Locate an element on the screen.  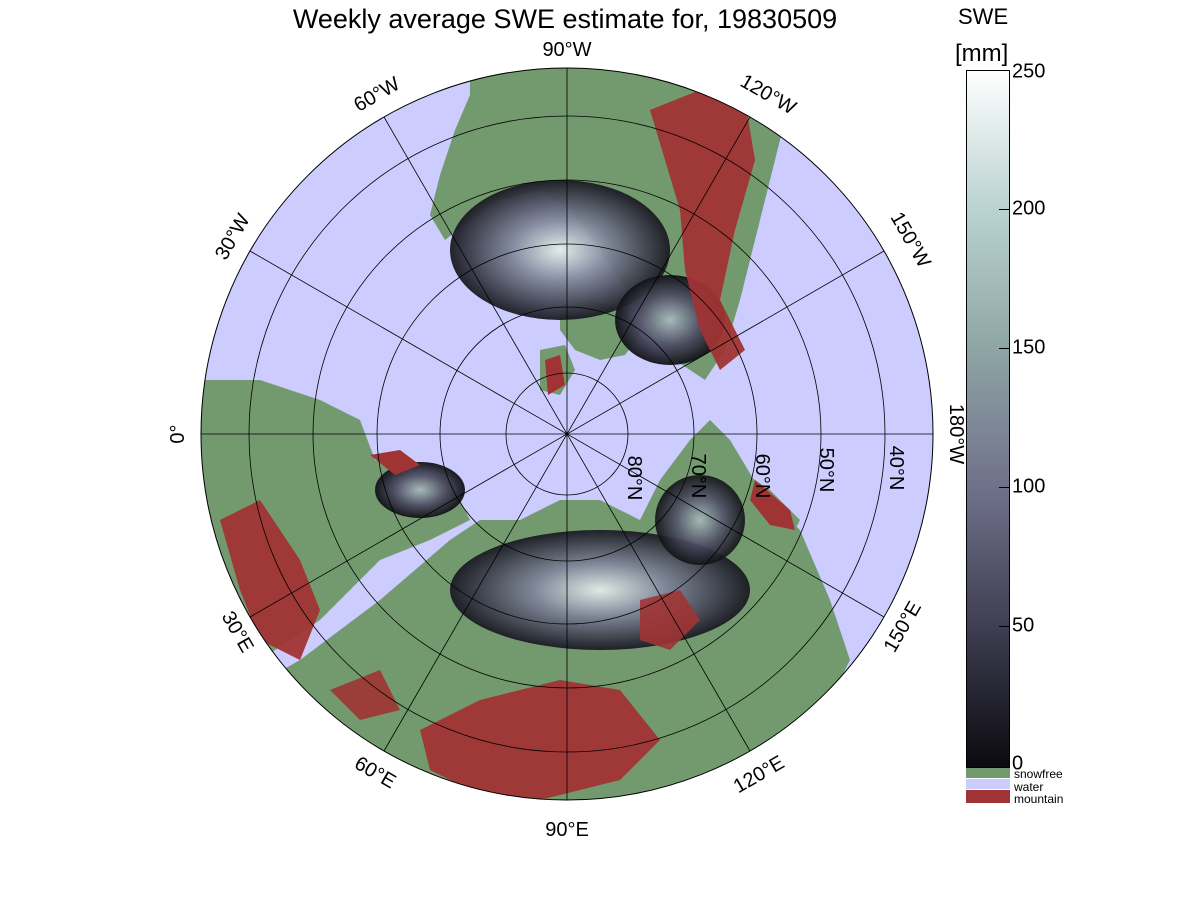
lon-label-120e: 120°E is located at coordinates (759, 775).